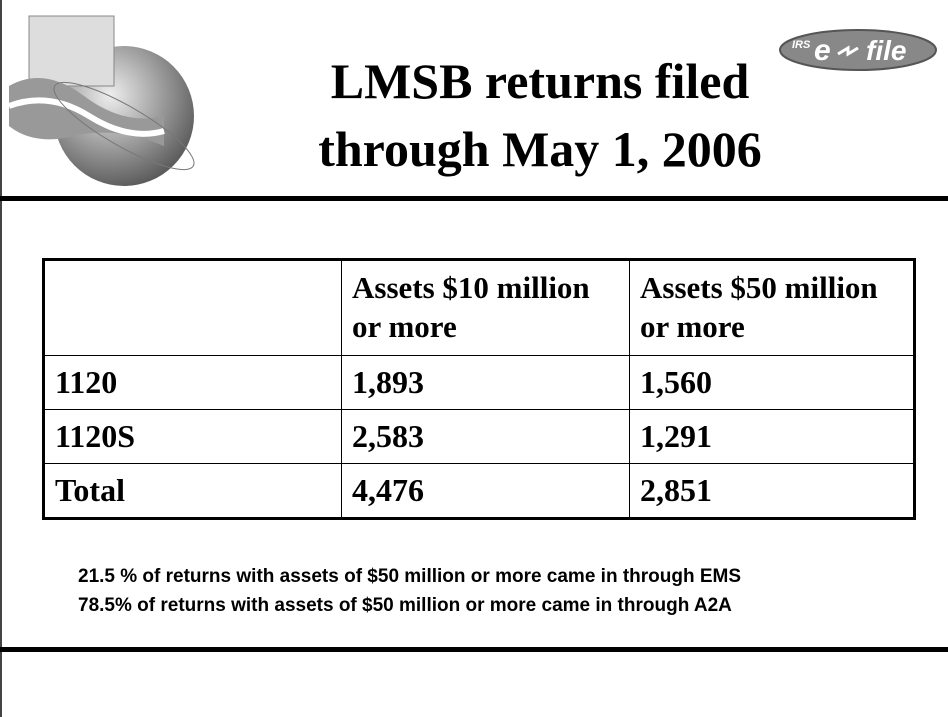 Image resolution: width=948 pixels, height=717 pixels. I want to click on cell: 4,476, so click(485, 491).